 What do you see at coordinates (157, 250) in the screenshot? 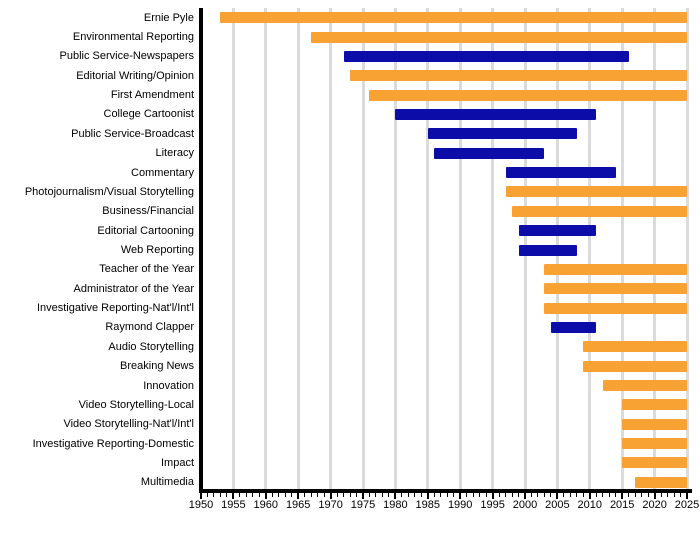
I see `category-label: Web Reporting` at bounding box center [157, 250].